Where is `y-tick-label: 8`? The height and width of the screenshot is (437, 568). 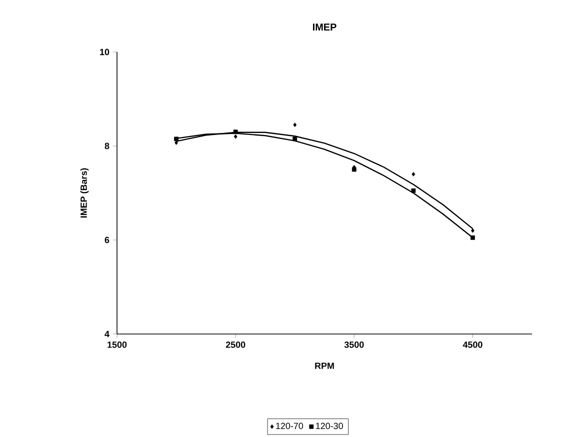 y-tick-label: 8 is located at coordinates (107, 146).